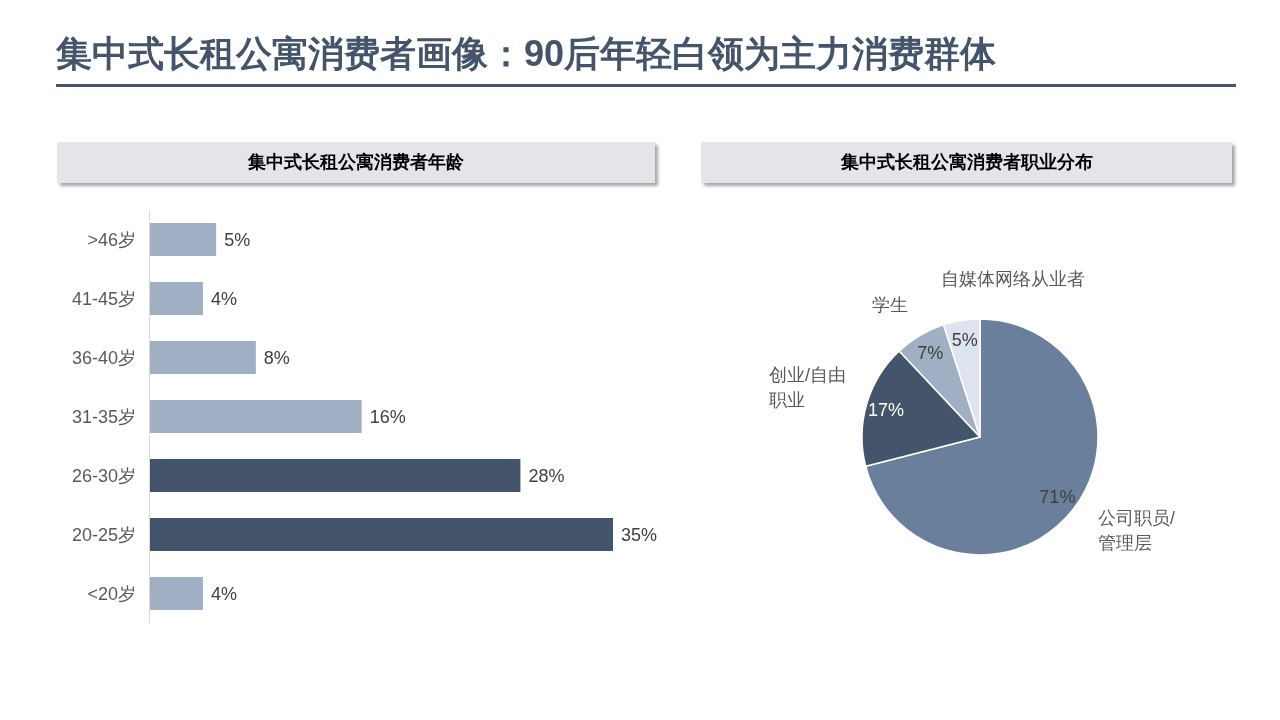 The height and width of the screenshot is (720, 1280). What do you see at coordinates (1137, 531) in the screenshot?
I see `slice-label: 公司职员/管理层` at bounding box center [1137, 531].